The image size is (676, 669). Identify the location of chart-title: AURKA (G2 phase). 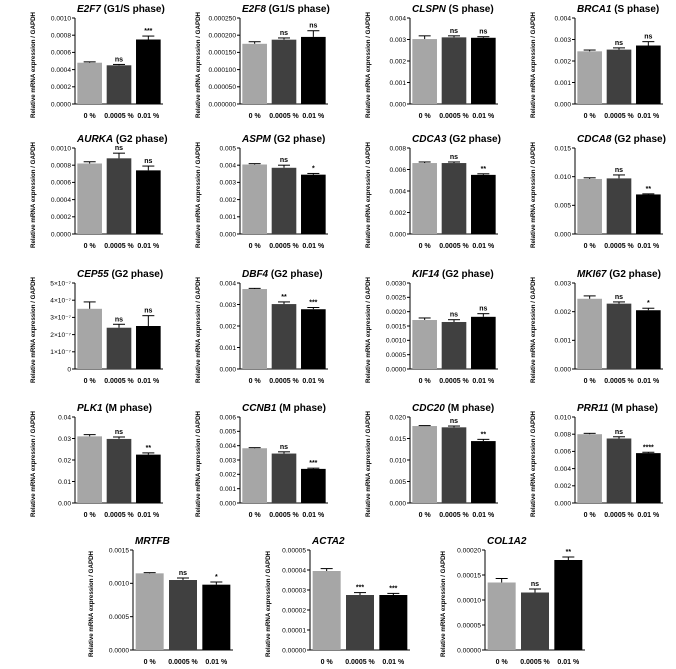
(122, 139).